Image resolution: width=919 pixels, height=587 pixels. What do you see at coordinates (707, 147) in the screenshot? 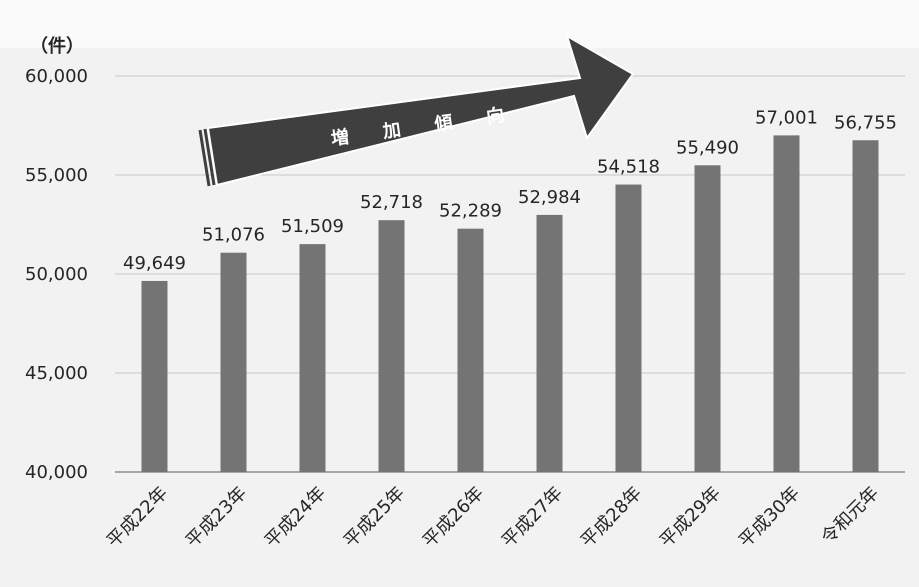
I see `data-label: 55,490` at bounding box center [707, 147].